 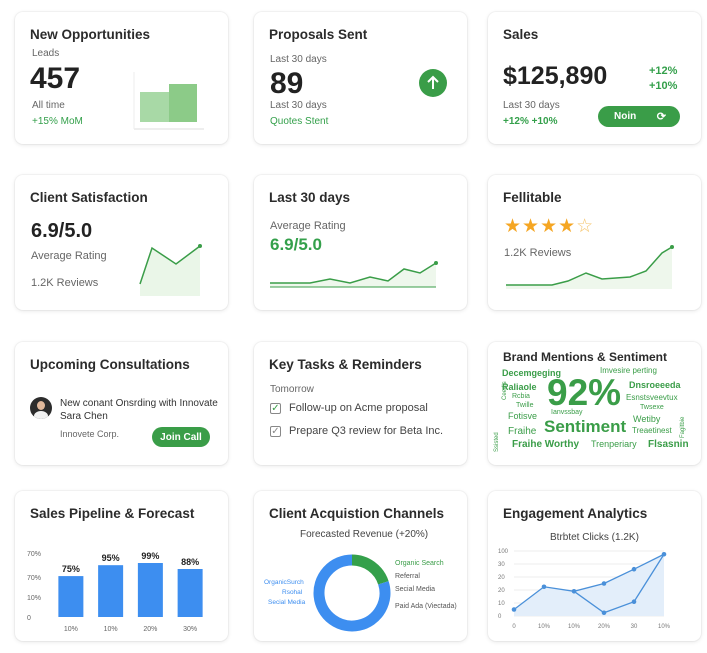 What do you see at coordinates (308, 226) in the screenshot?
I see `rating-label: Average Rating` at bounding box center [308, 226].